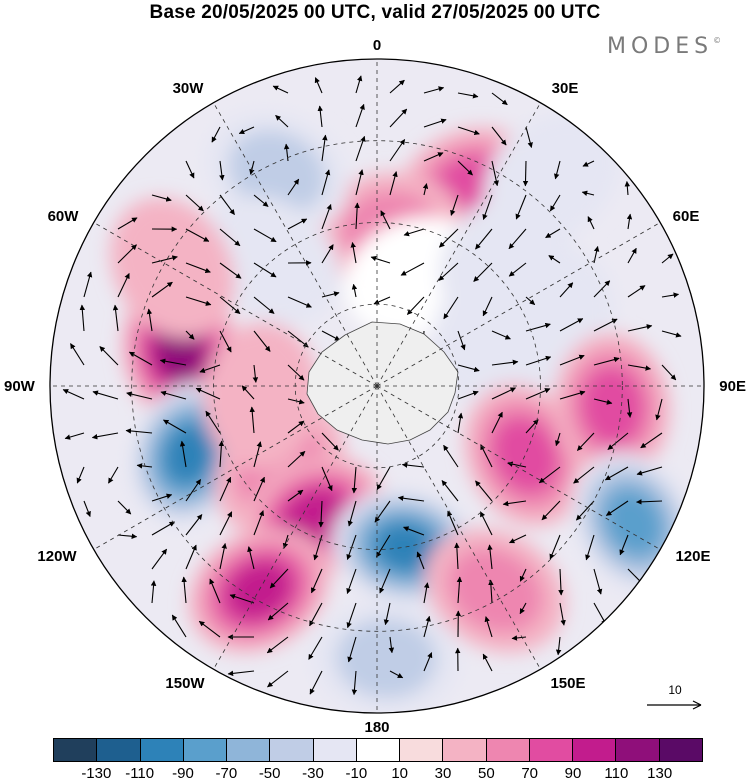 The image size is (750, 783). Describe the element at coordinates (20, 386) in the screenshot. I see `label-90w: 90W` at that location.